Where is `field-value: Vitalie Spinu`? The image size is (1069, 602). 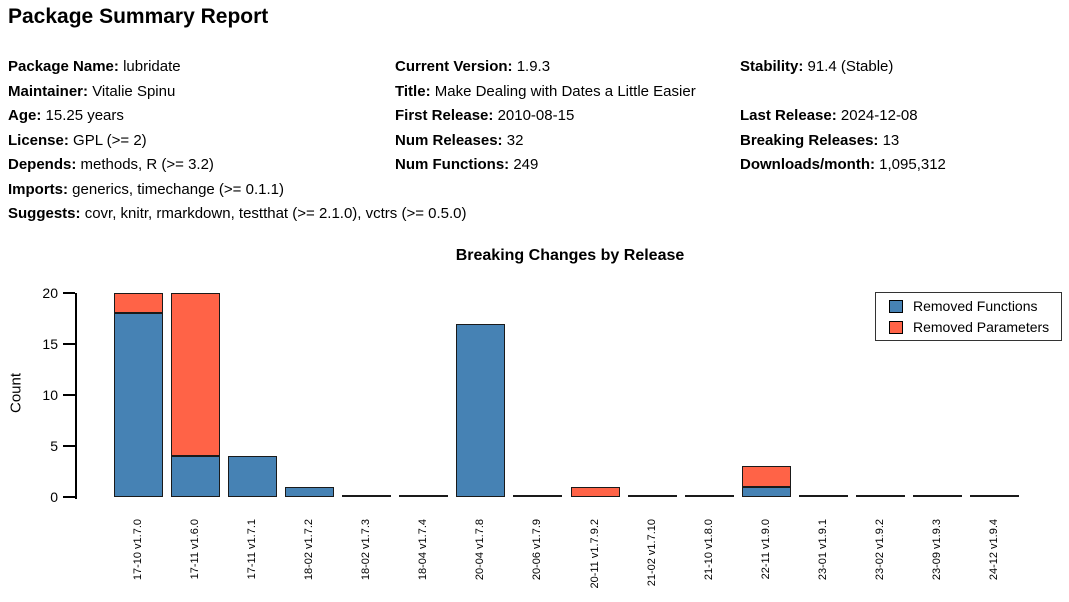
field-value: Vitalie Spinu is located at coordinates (134, 91).